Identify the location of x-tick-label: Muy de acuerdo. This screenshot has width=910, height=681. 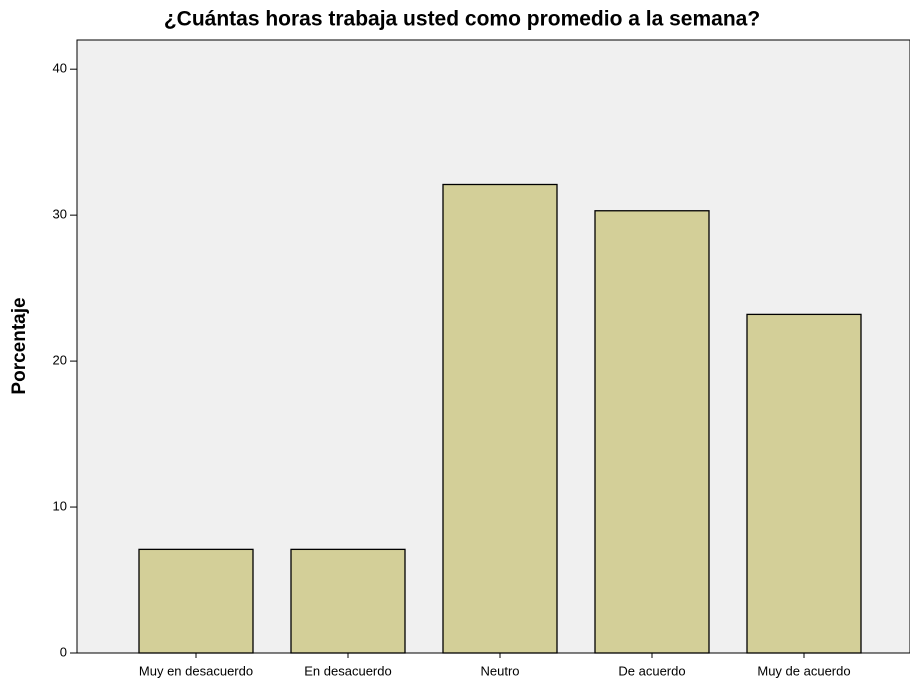
(803, 670).